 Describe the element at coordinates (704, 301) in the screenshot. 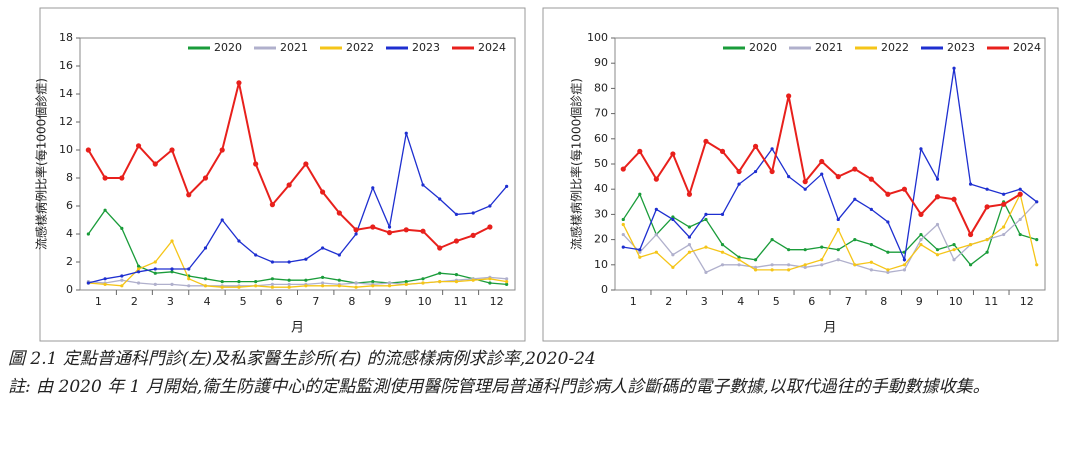

I see `x-tick-label: 3` at that location.